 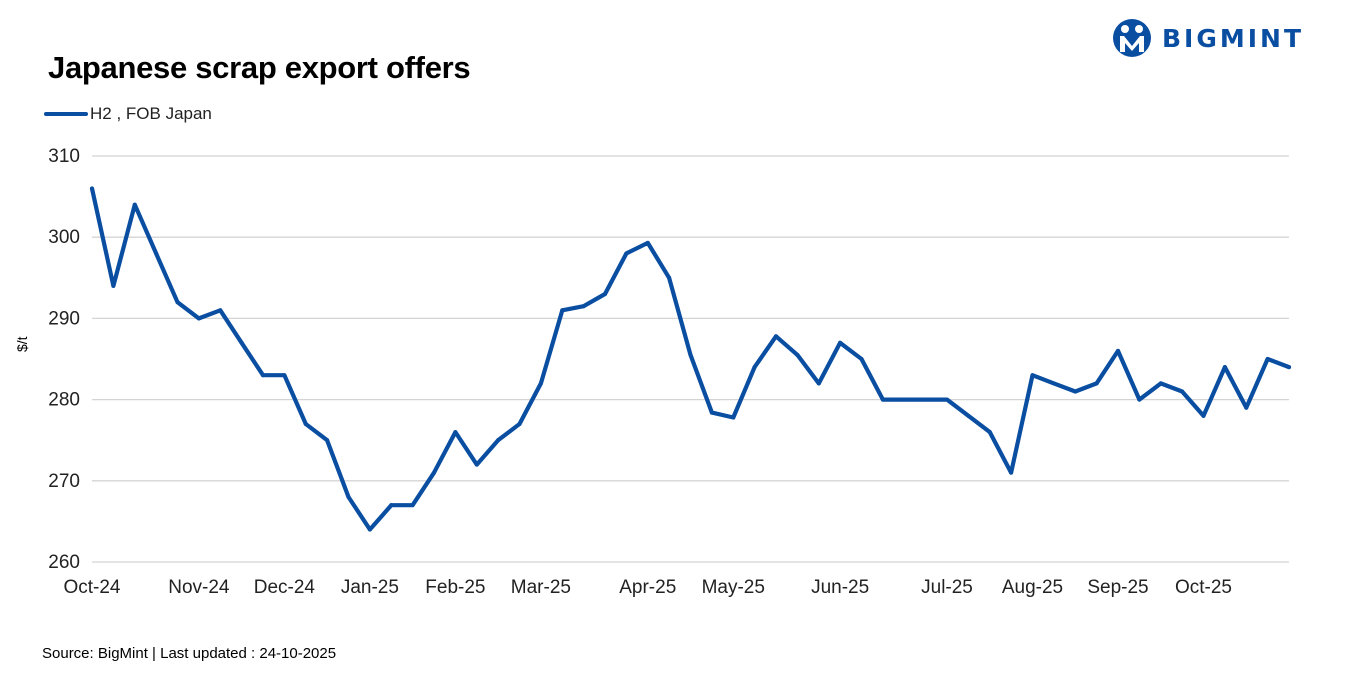 What do you see at coordinates (1117, 587) in the screenshot?
I see `x-tick-label: Sep-25` at bounding box center [1117, 587].